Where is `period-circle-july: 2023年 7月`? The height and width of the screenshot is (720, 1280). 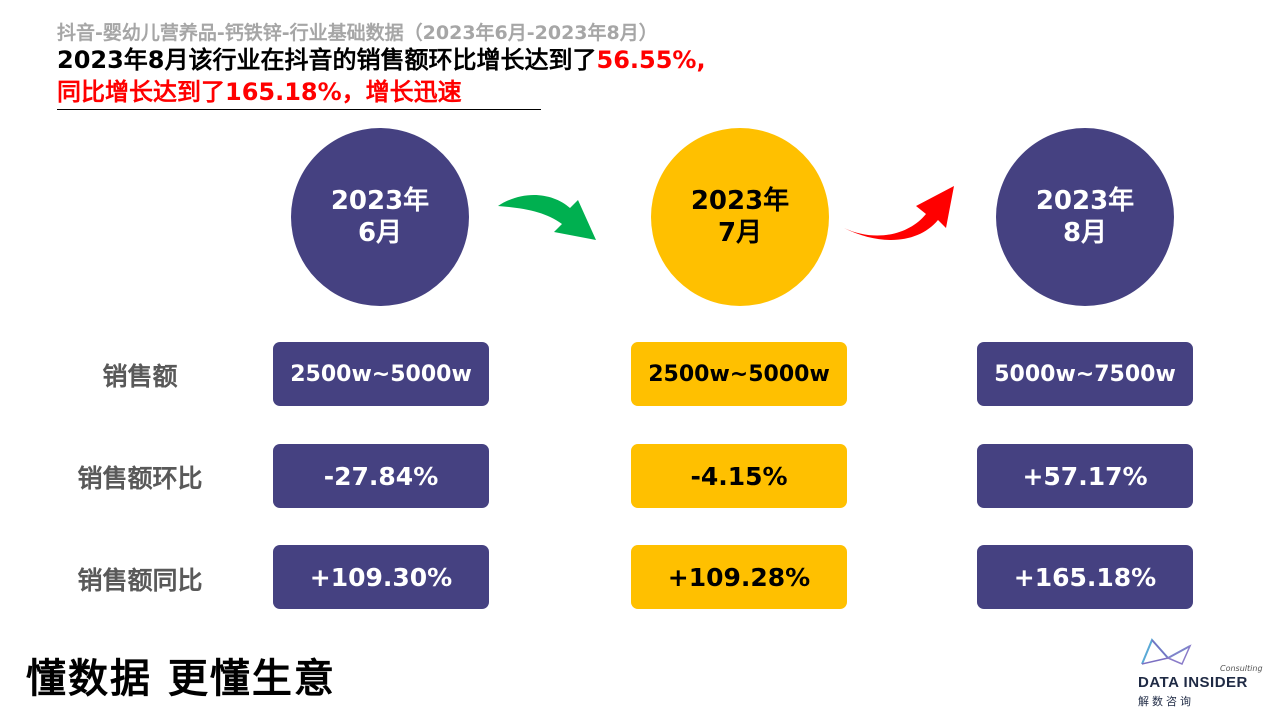 period-circle-july: 2023年 7月 is located at coordinates (740, 217).